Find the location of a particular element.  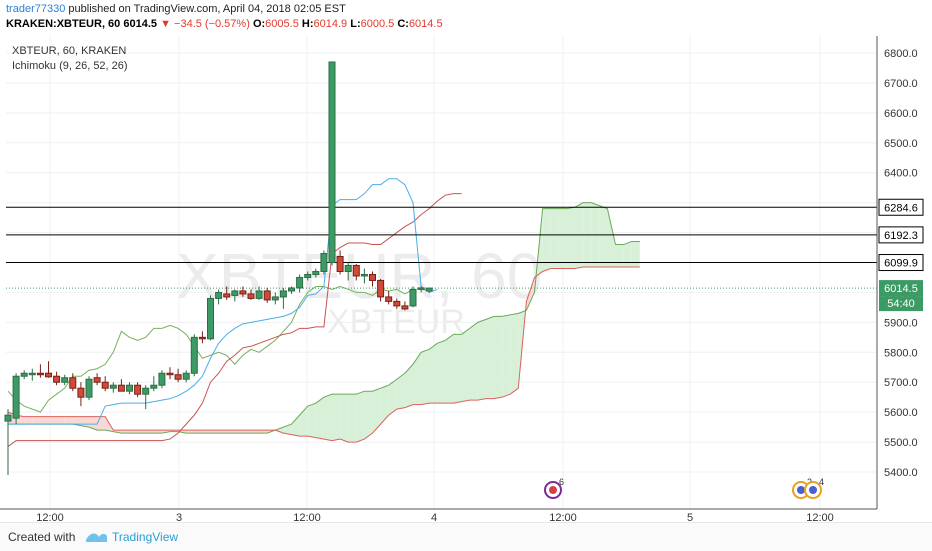

y-tick-label: 6500.0 is located at coordinates (901, 144).